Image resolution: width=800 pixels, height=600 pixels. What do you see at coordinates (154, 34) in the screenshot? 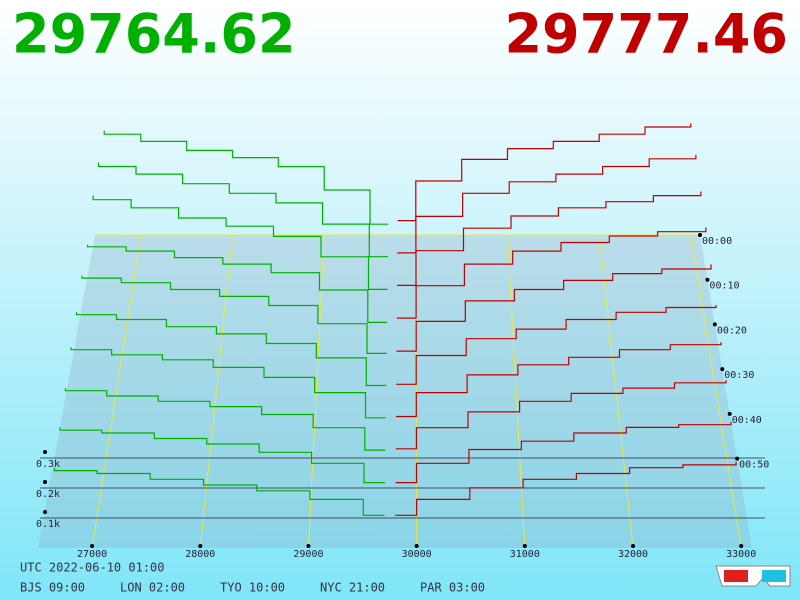
I see `bid-price: 29764.62` at bounding box center [154, 34].